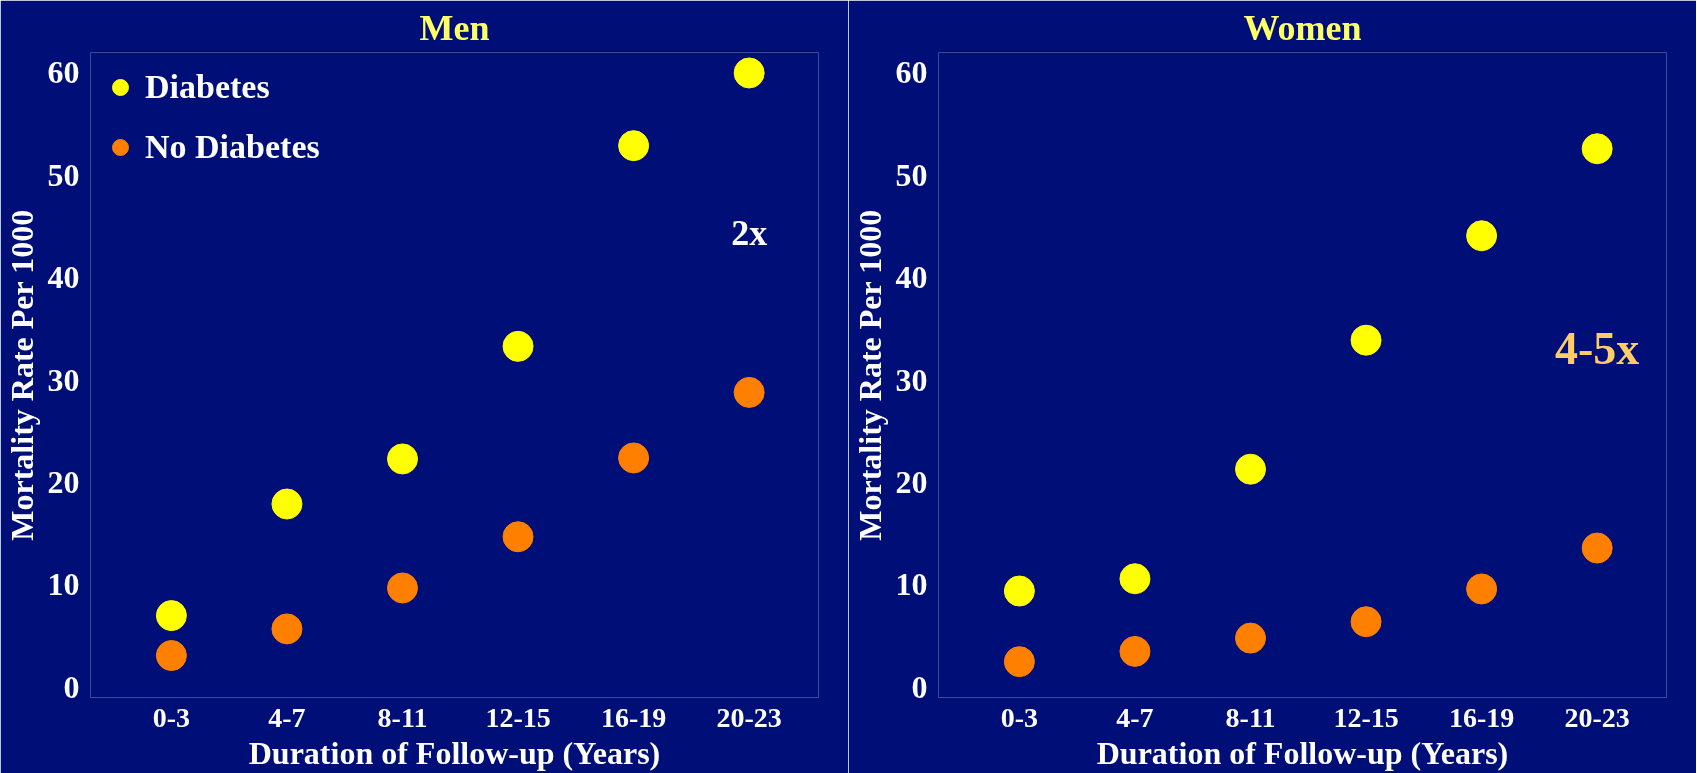 The height and width of the screenshot is (773, 1697). I want to click on chart-title: Men, so click(454, 27).